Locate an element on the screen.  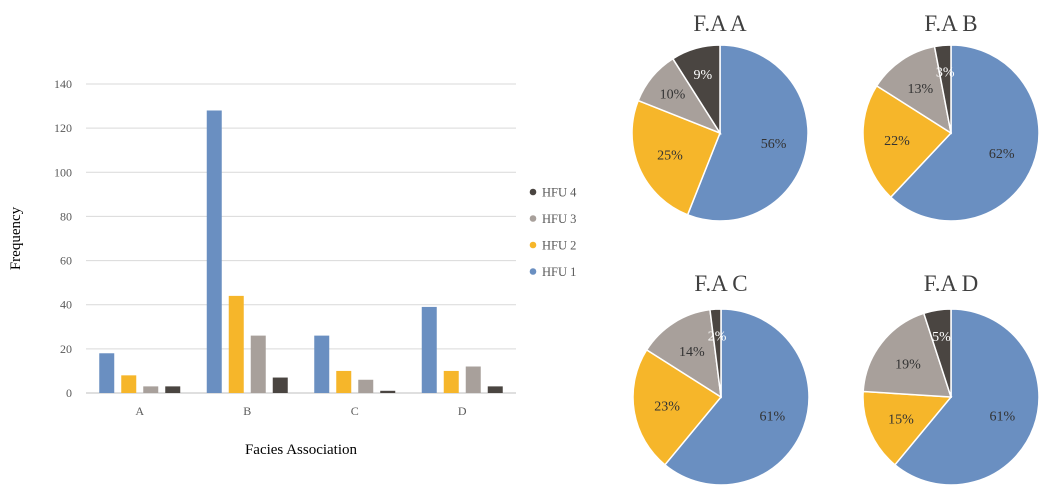
pie-chart-3: F.A C 61% 23% 14%2% is located at coordinates (721, 378).